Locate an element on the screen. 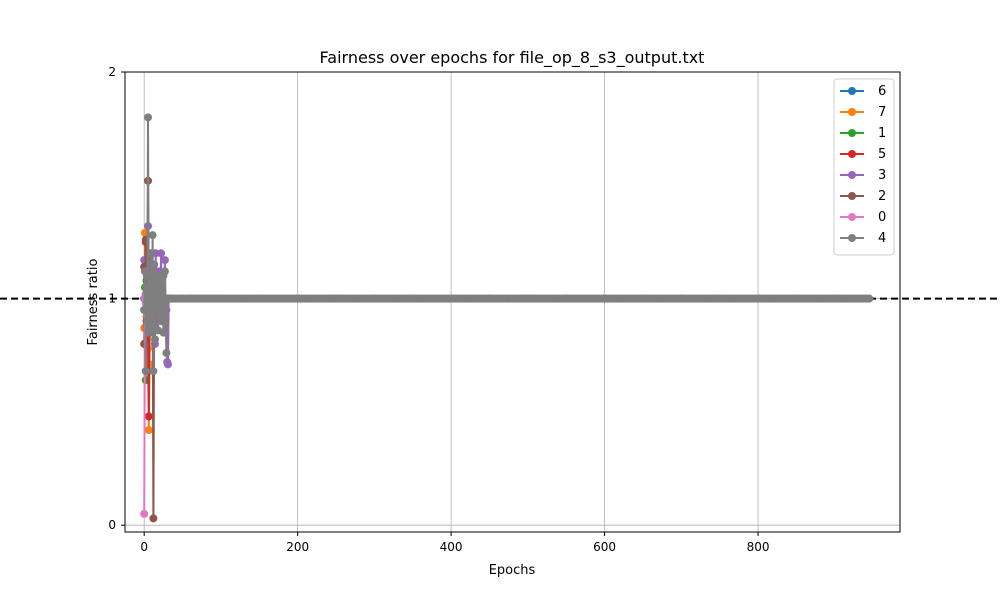 The height and width of the screenshot is (604, 1000). legend-label: 7 is located at coordinates (882, 112).